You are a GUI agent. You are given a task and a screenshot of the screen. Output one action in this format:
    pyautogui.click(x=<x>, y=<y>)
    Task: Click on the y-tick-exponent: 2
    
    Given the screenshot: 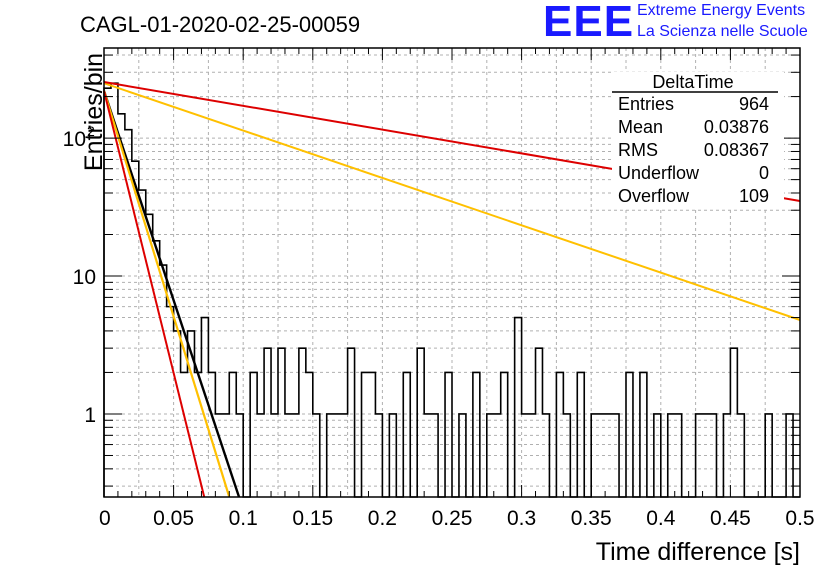 What is the action you would take?
    pyautogui.click(x=91, y=131)
    